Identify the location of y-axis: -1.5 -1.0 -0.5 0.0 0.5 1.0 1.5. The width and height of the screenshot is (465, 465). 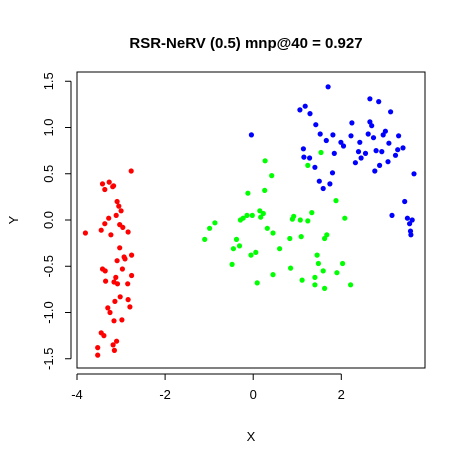
(56, 221).